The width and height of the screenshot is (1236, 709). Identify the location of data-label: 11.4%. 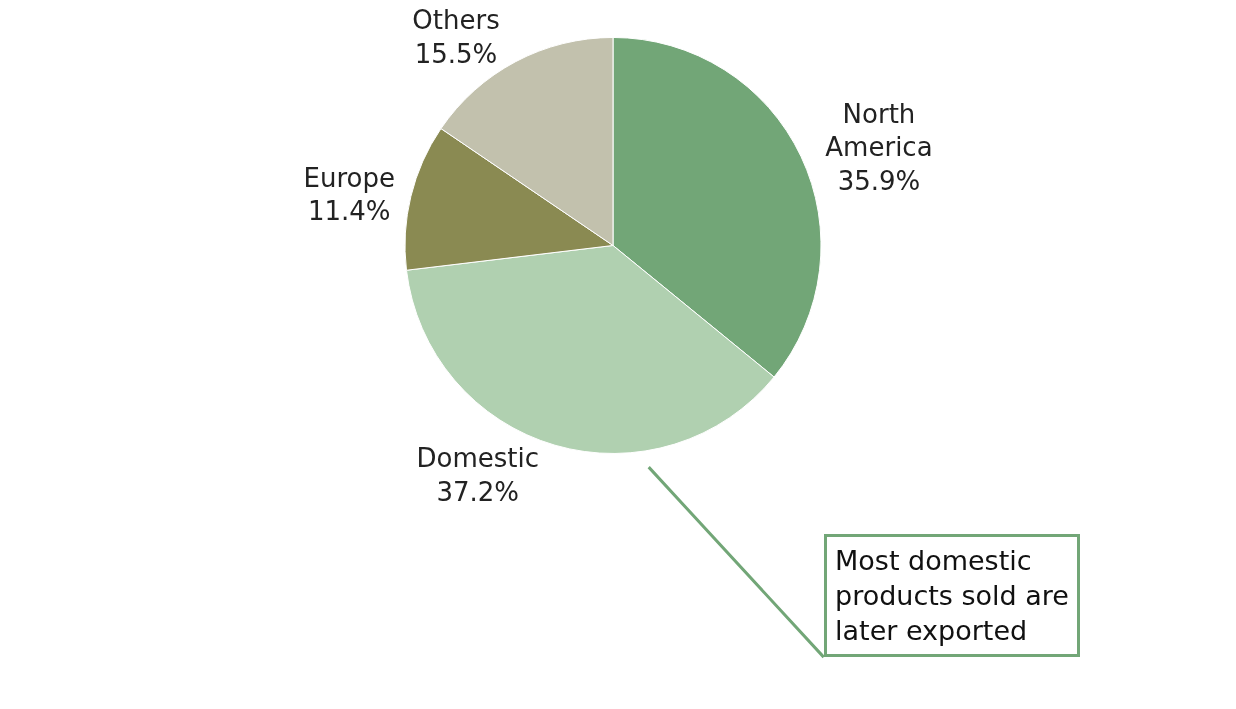
(349, 211).